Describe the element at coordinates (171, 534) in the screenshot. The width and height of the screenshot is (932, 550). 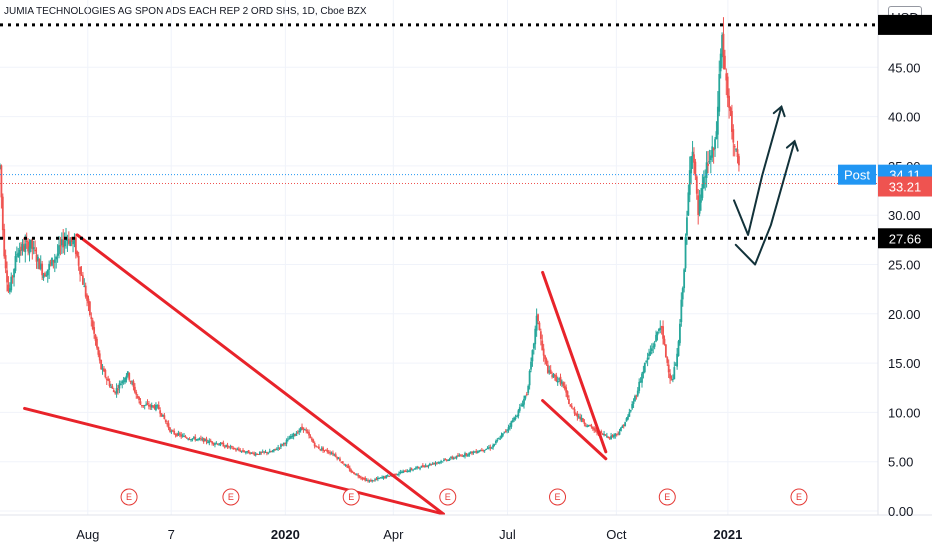
I see `x-tick-label: 7` at that location.